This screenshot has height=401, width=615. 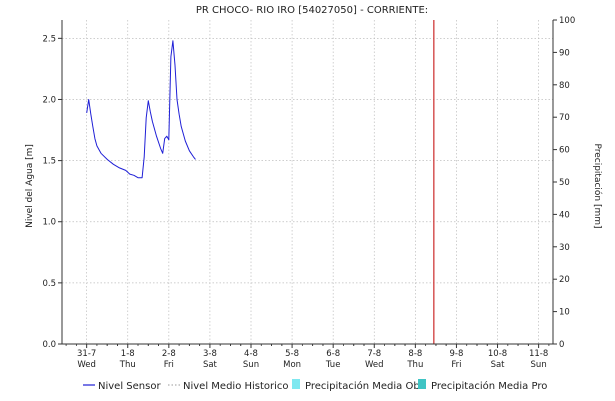 What do you see at coordinates (52, 192) in the screenshot?
I see `y-axis-ticks: 0.0 0.5 1.0 1.5 2.0 2.5` at bounding box center [52, 192].